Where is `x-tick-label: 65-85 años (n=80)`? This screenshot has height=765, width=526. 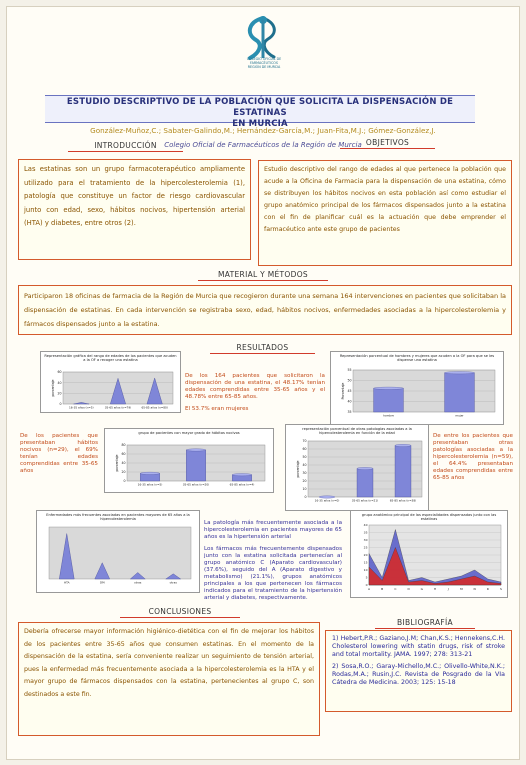
x-tick-label: 65-85 años (n=80) is located at coordinates (154, 408).